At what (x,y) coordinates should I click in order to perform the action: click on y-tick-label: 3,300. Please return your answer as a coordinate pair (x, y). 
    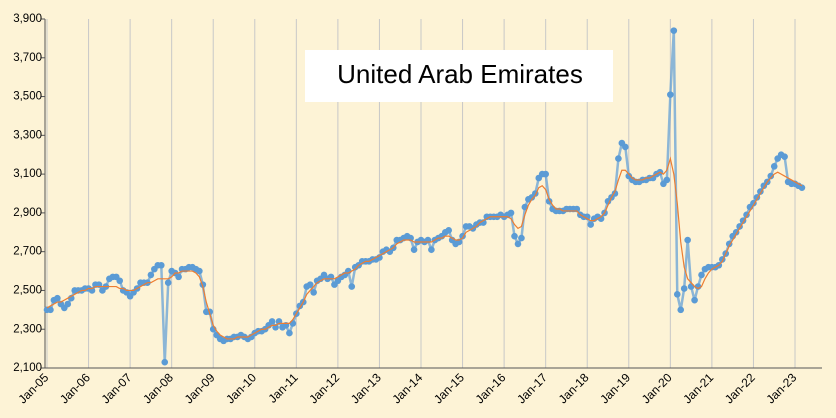
    Looking at the image, I should click on (27, 135).